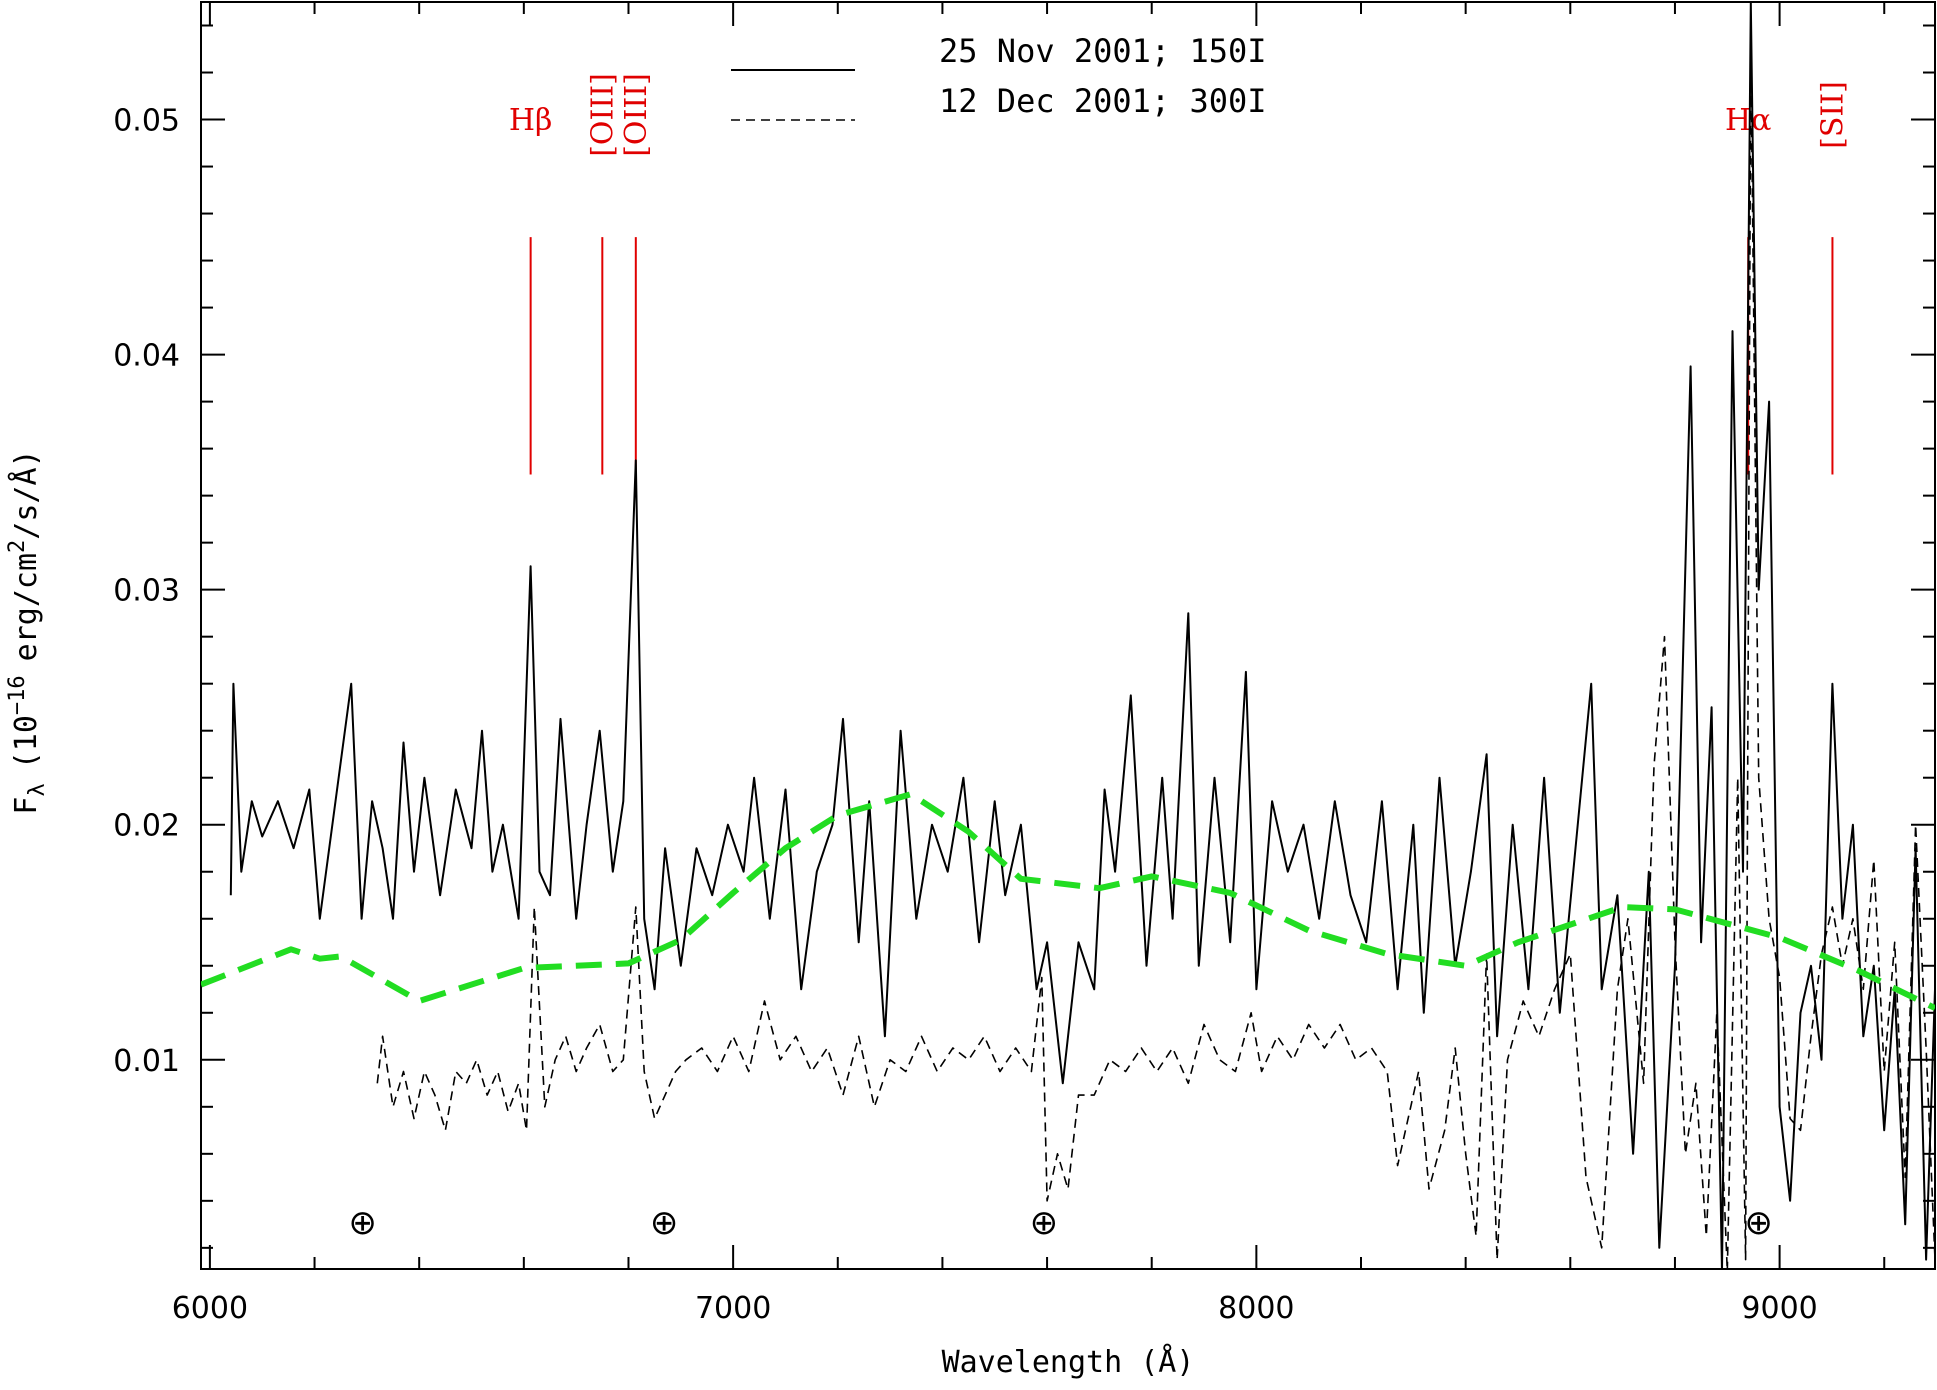 This screenshot has height=1390, width=1937. What do you see at coordinates (146, 826) in the screenshot?
I see `y-tick-label: 0.02` at bounding box center [146, 826].